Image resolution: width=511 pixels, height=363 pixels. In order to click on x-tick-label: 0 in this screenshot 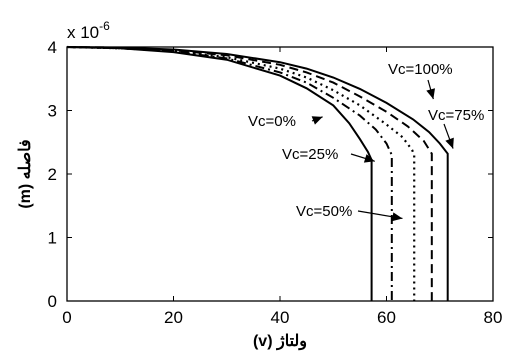, I will do `click(66, 317)`.